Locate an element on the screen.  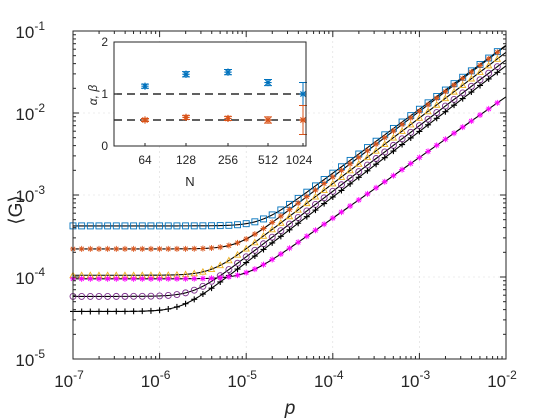
inset-y-tick-label: 2 is located at coordinates (104, 42).